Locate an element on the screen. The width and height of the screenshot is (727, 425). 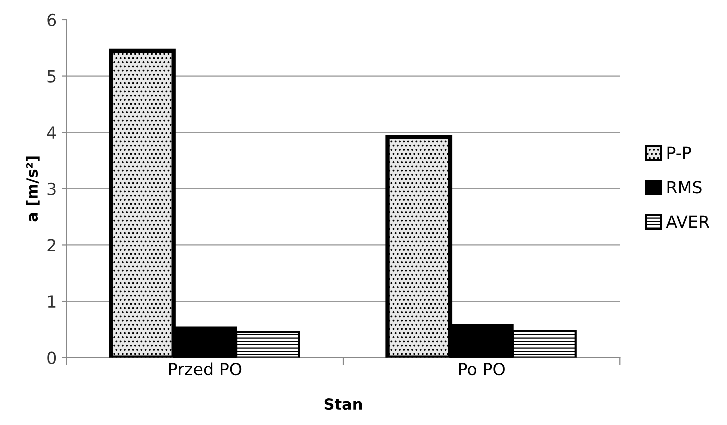
y-tick-label: 5 is located at coordinates (52, 76).